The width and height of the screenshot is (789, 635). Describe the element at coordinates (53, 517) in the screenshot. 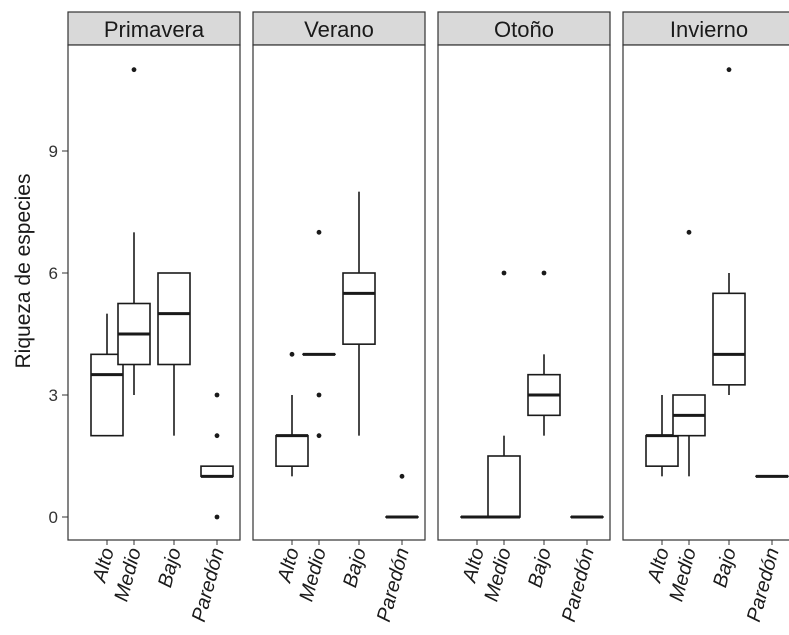

I see `y-tick-label: 0` at that location.